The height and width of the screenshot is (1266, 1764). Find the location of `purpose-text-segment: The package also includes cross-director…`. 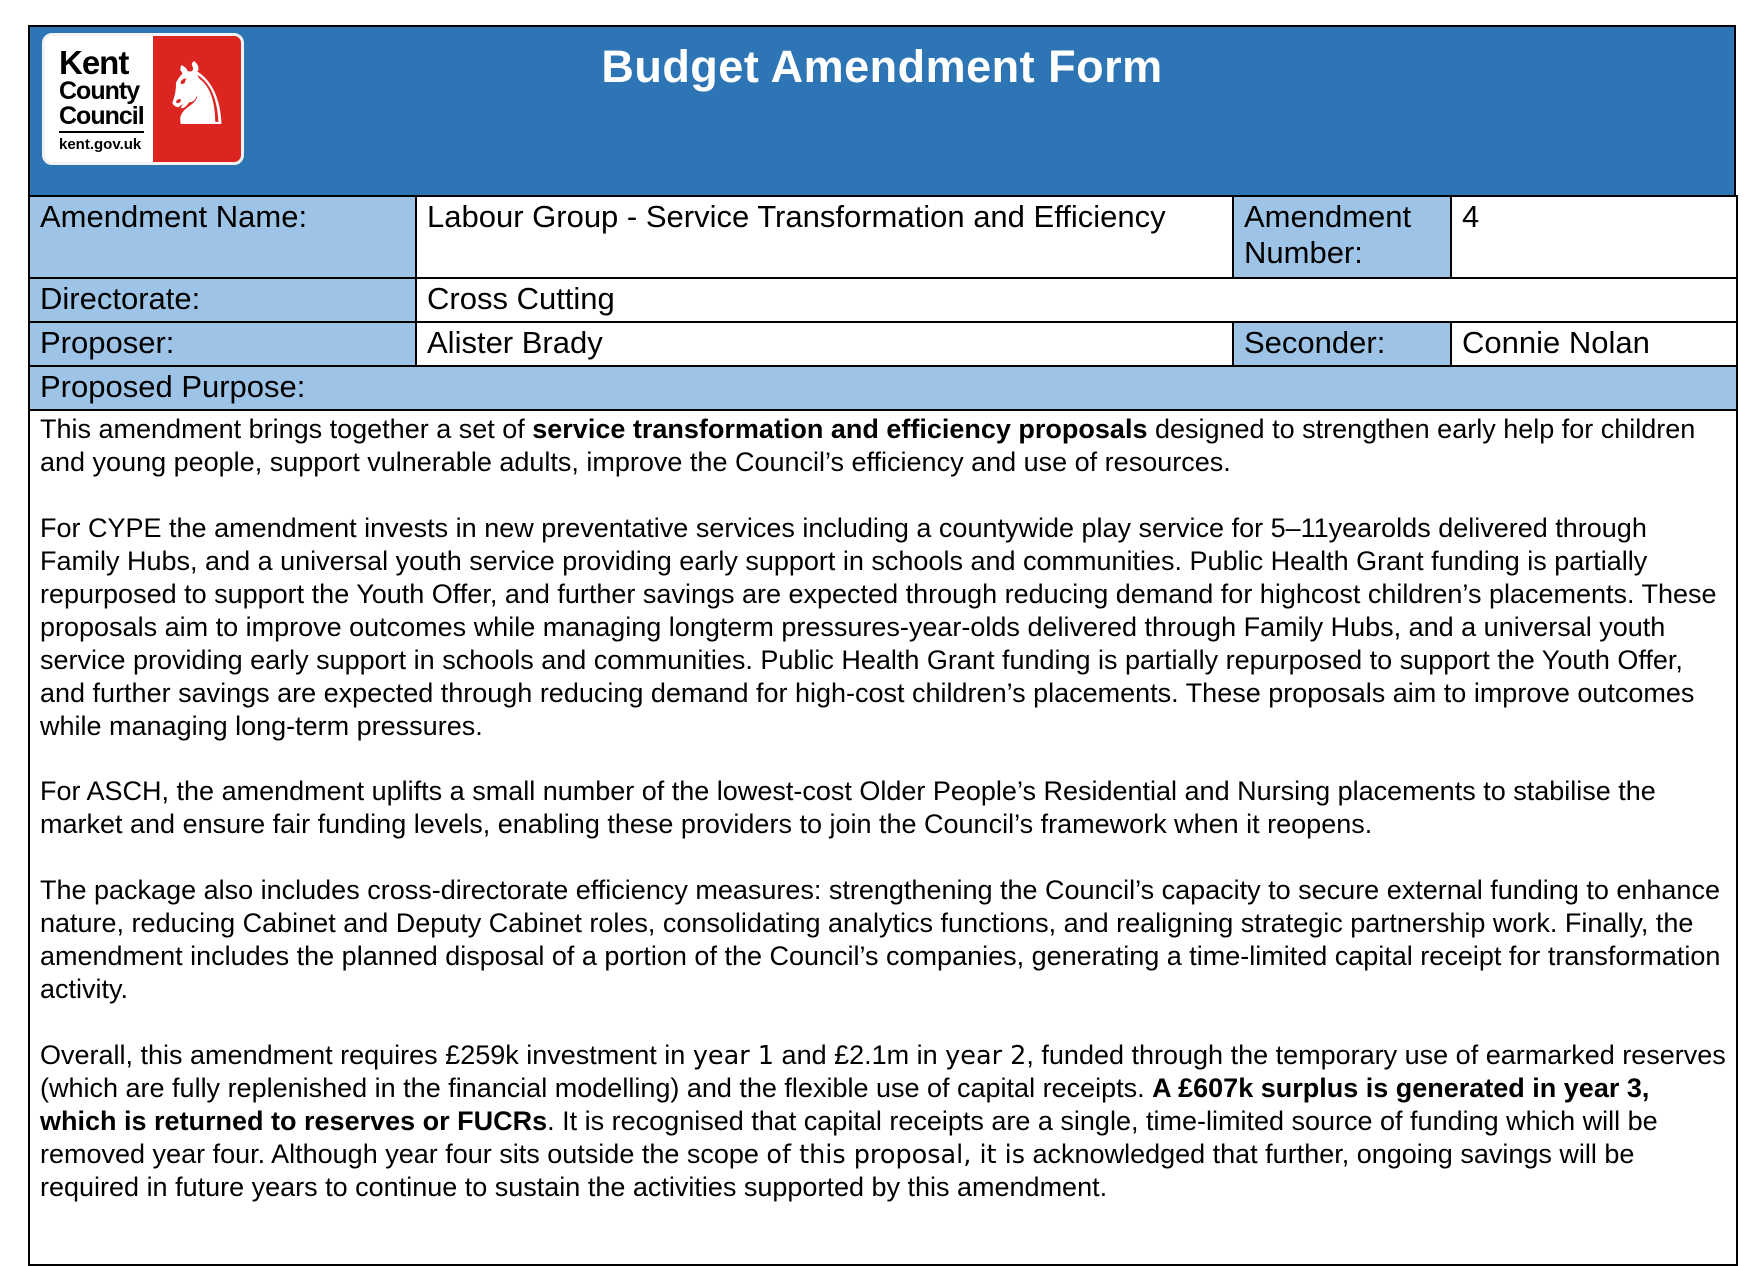

purpose-text-segment: The package also includes cross-director… is located at coordinates (880, 940).